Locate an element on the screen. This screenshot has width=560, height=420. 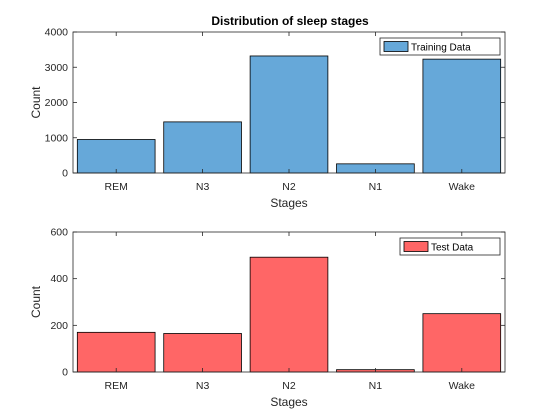
y-tick-label: 1000 is located at coordinates (57, 138).